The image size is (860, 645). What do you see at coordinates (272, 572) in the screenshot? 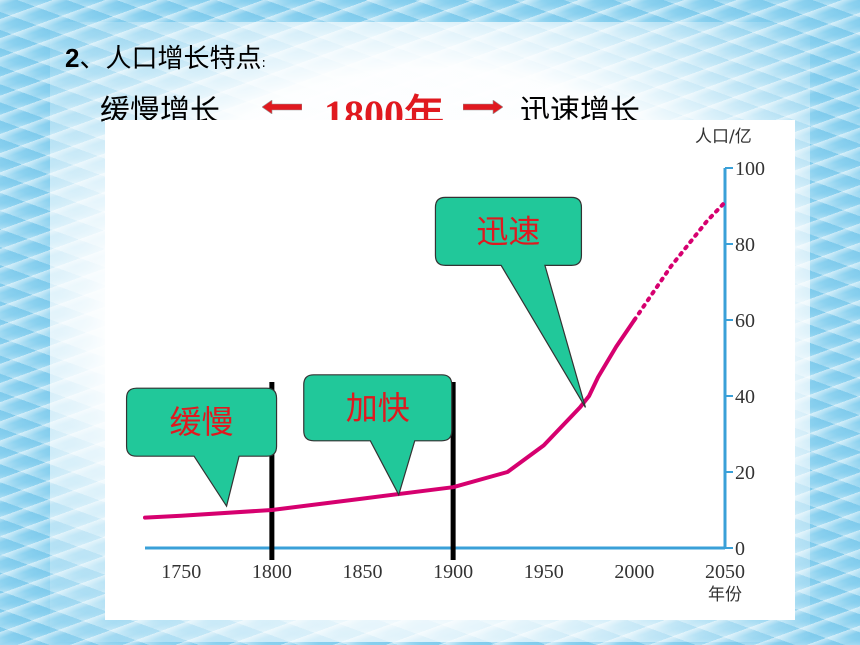
I see `x-tick-label: 1800` at bounding box center [272, 572].